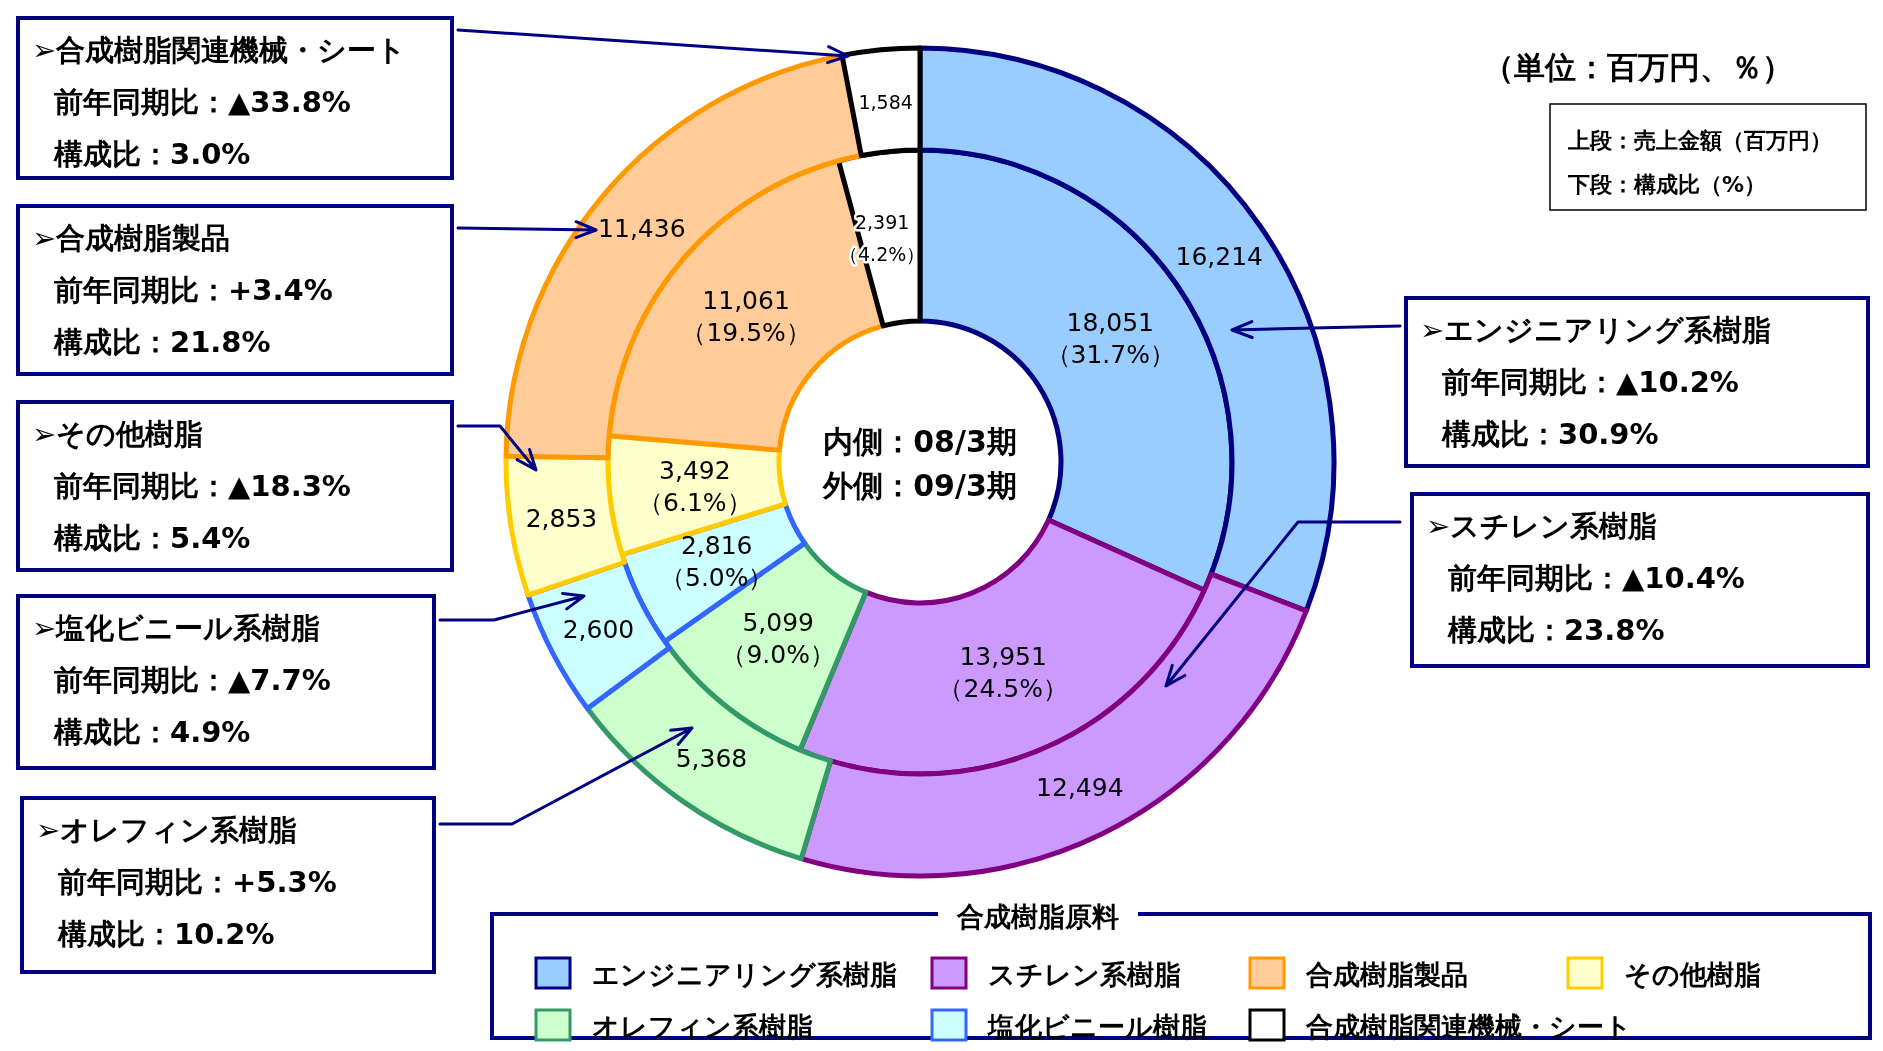  What do you see at coordinates (202, 102) in the screenshot?
I see `text: 前年同期比：▲33.8%` at bounding box center [202, 102].